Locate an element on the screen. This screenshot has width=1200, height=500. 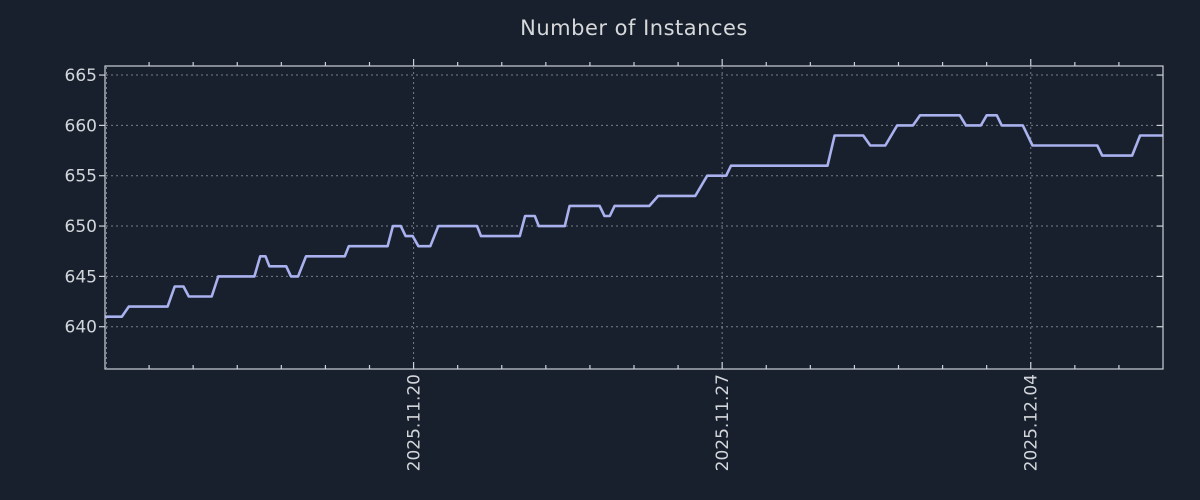
y-axis-tick-label: 645 is located at coordinates (81, 277).